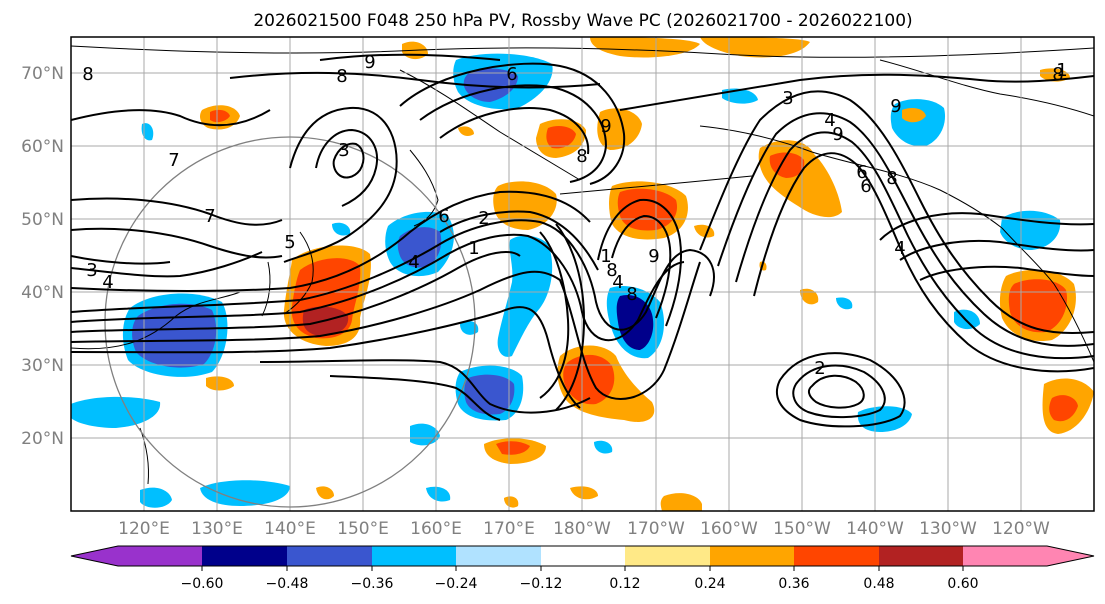 This screenshot has width=1105, height=604. I want to click on pv-contour-cutoff-low-mid, so click(839, 391).